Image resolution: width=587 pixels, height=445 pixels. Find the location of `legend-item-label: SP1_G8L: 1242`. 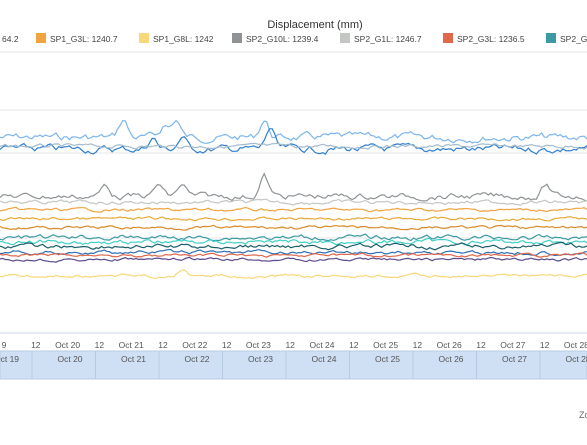

legend-item-label: SP1_G8L: 1242 is located at coordinates (183, 39).